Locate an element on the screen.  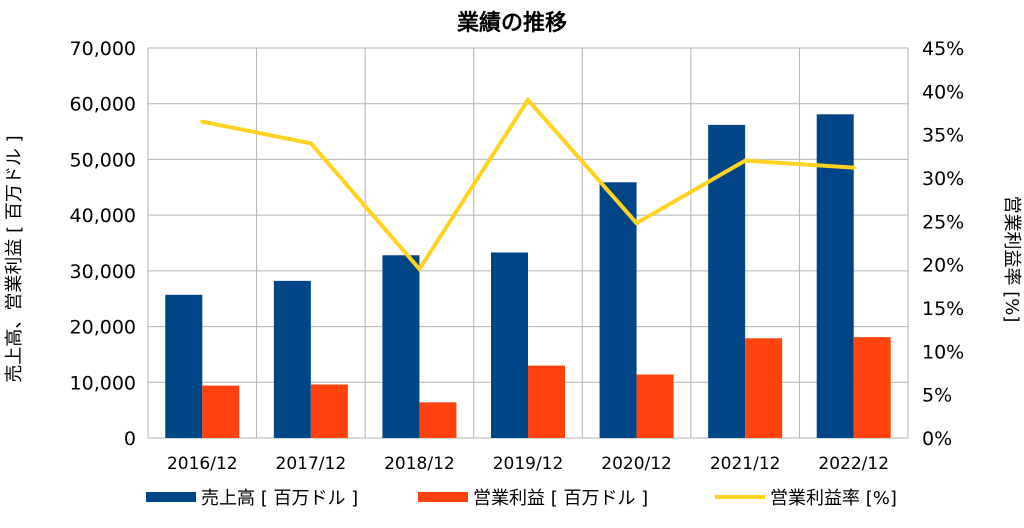
x-tick-label: 2019/12 is located at coordinates (528, 464).